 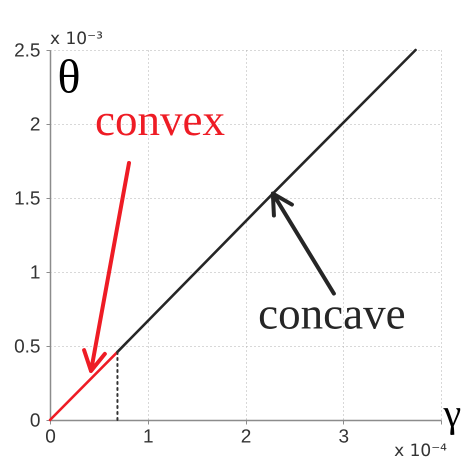 What do you see at coordinates (35, 421) in the screenshot?
I see `y-tick-label: 0` at bounding box center [35, 421].